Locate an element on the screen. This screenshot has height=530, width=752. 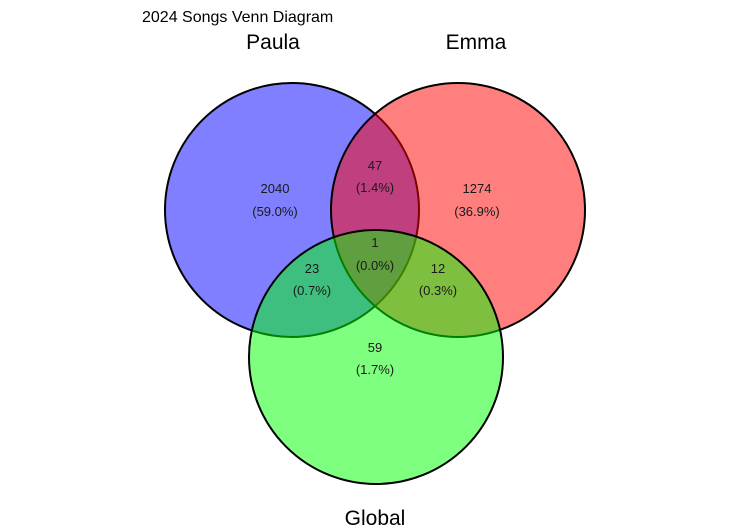
region-count: 1274 is located at coordinates (477, 188).